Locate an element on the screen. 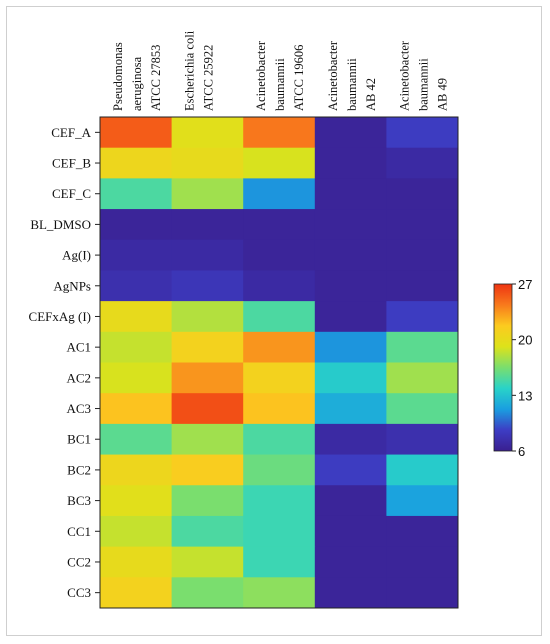 This screenshot has height=644, width=550. heat-cell-AC3-col5 is located at coordinates (422, 409).